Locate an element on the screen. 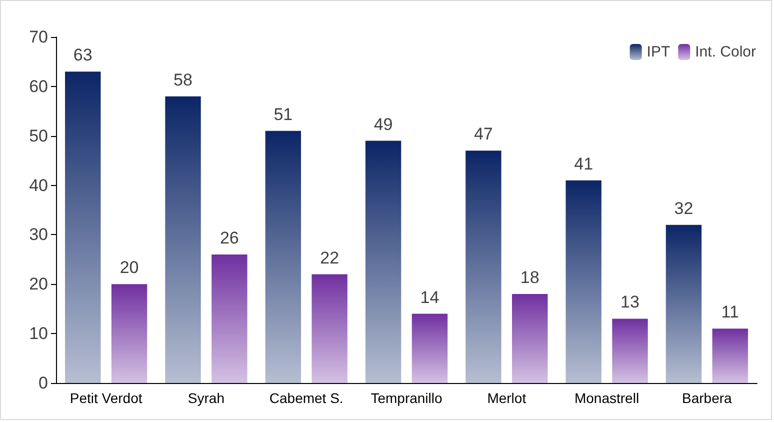  x-tick-label: Barbera is located at coordinates (707, 398).